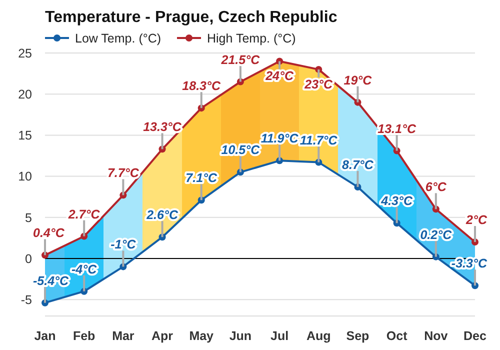 Image resolution: width=500 pixels, height=350 pixels. I want to click on x-tick-label: Nov, so click(436, 336).